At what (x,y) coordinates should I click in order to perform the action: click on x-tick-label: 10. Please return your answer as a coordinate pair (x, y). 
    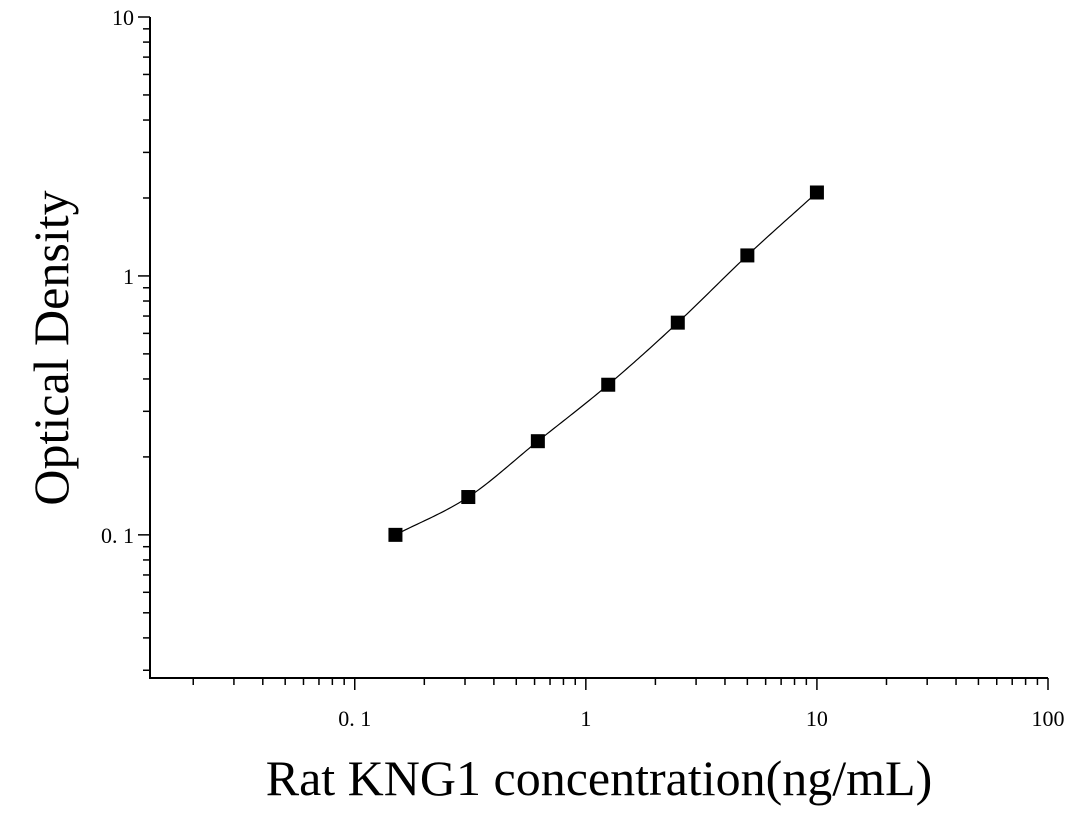
    Looking at the image, I should click on (817, 718).